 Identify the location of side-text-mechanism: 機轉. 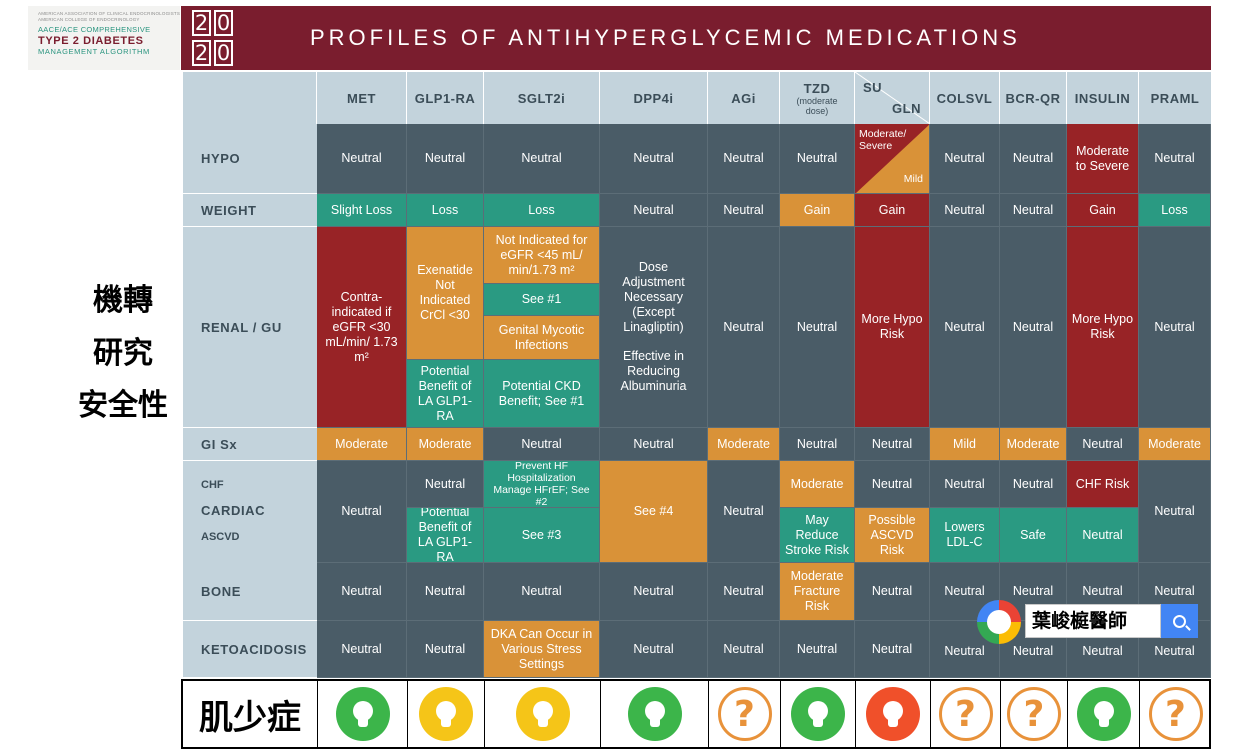
(123, 300).